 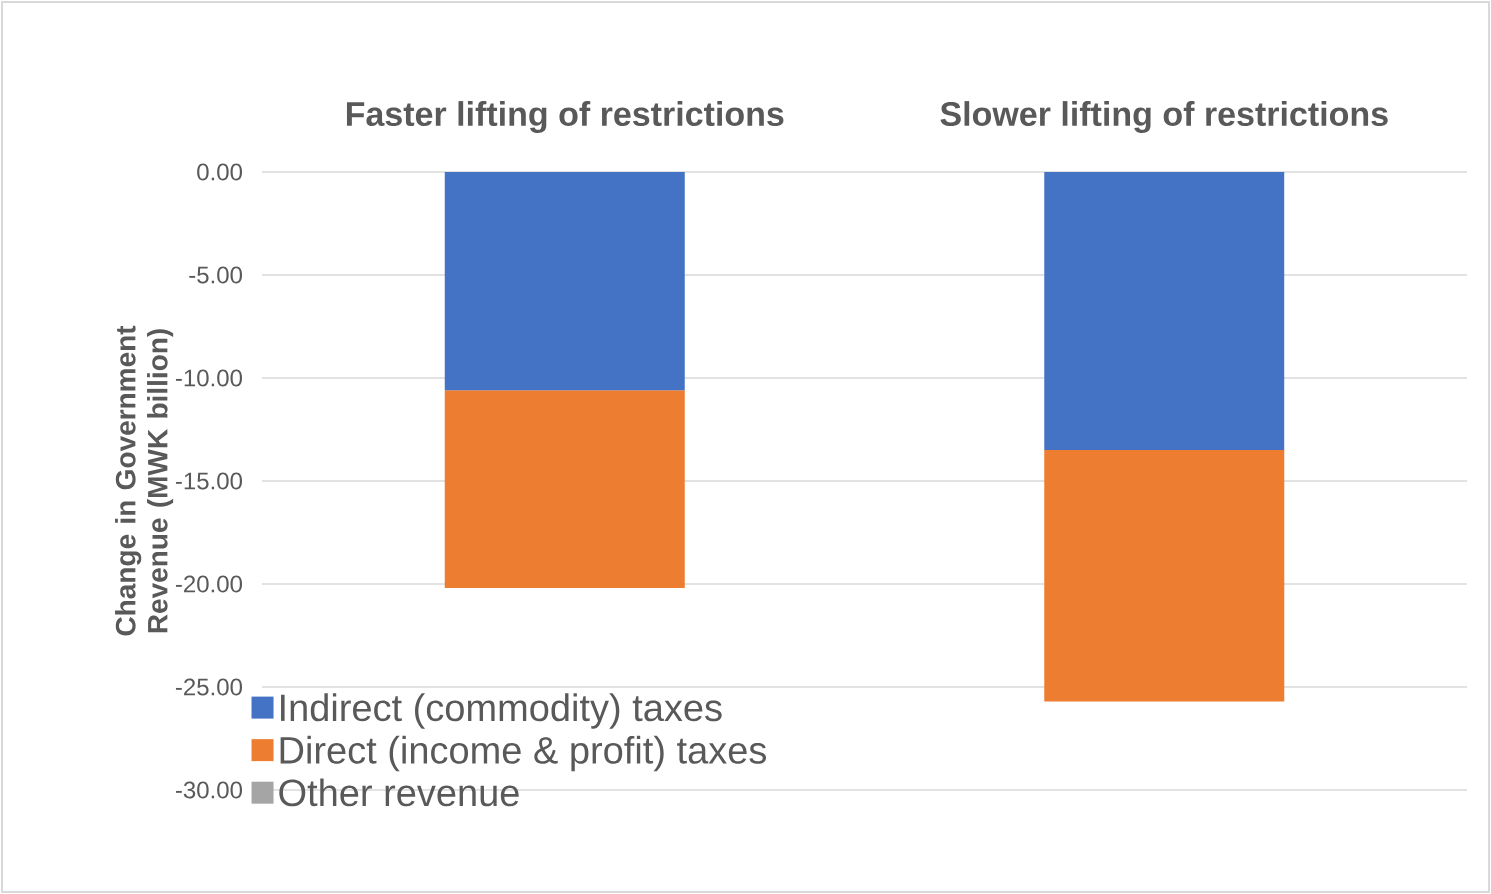 What do you see at coordinates (209, 790) in the screenshot?
I see `y-tick-label: -30.00` at bounding box center [209, 790].